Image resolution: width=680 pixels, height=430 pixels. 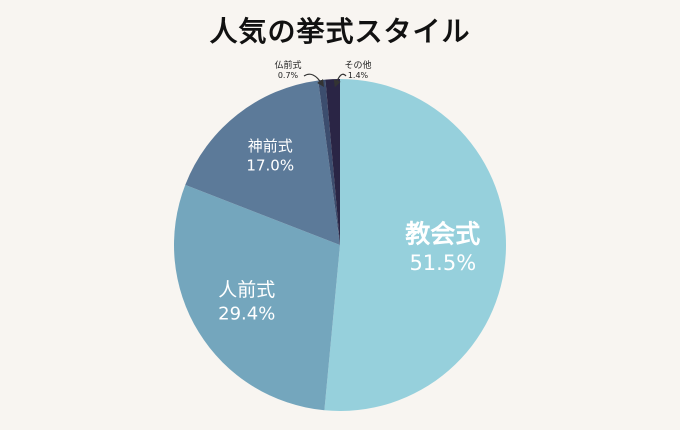 I want to click on slice-arrow-other, so click(x=340, y=80).